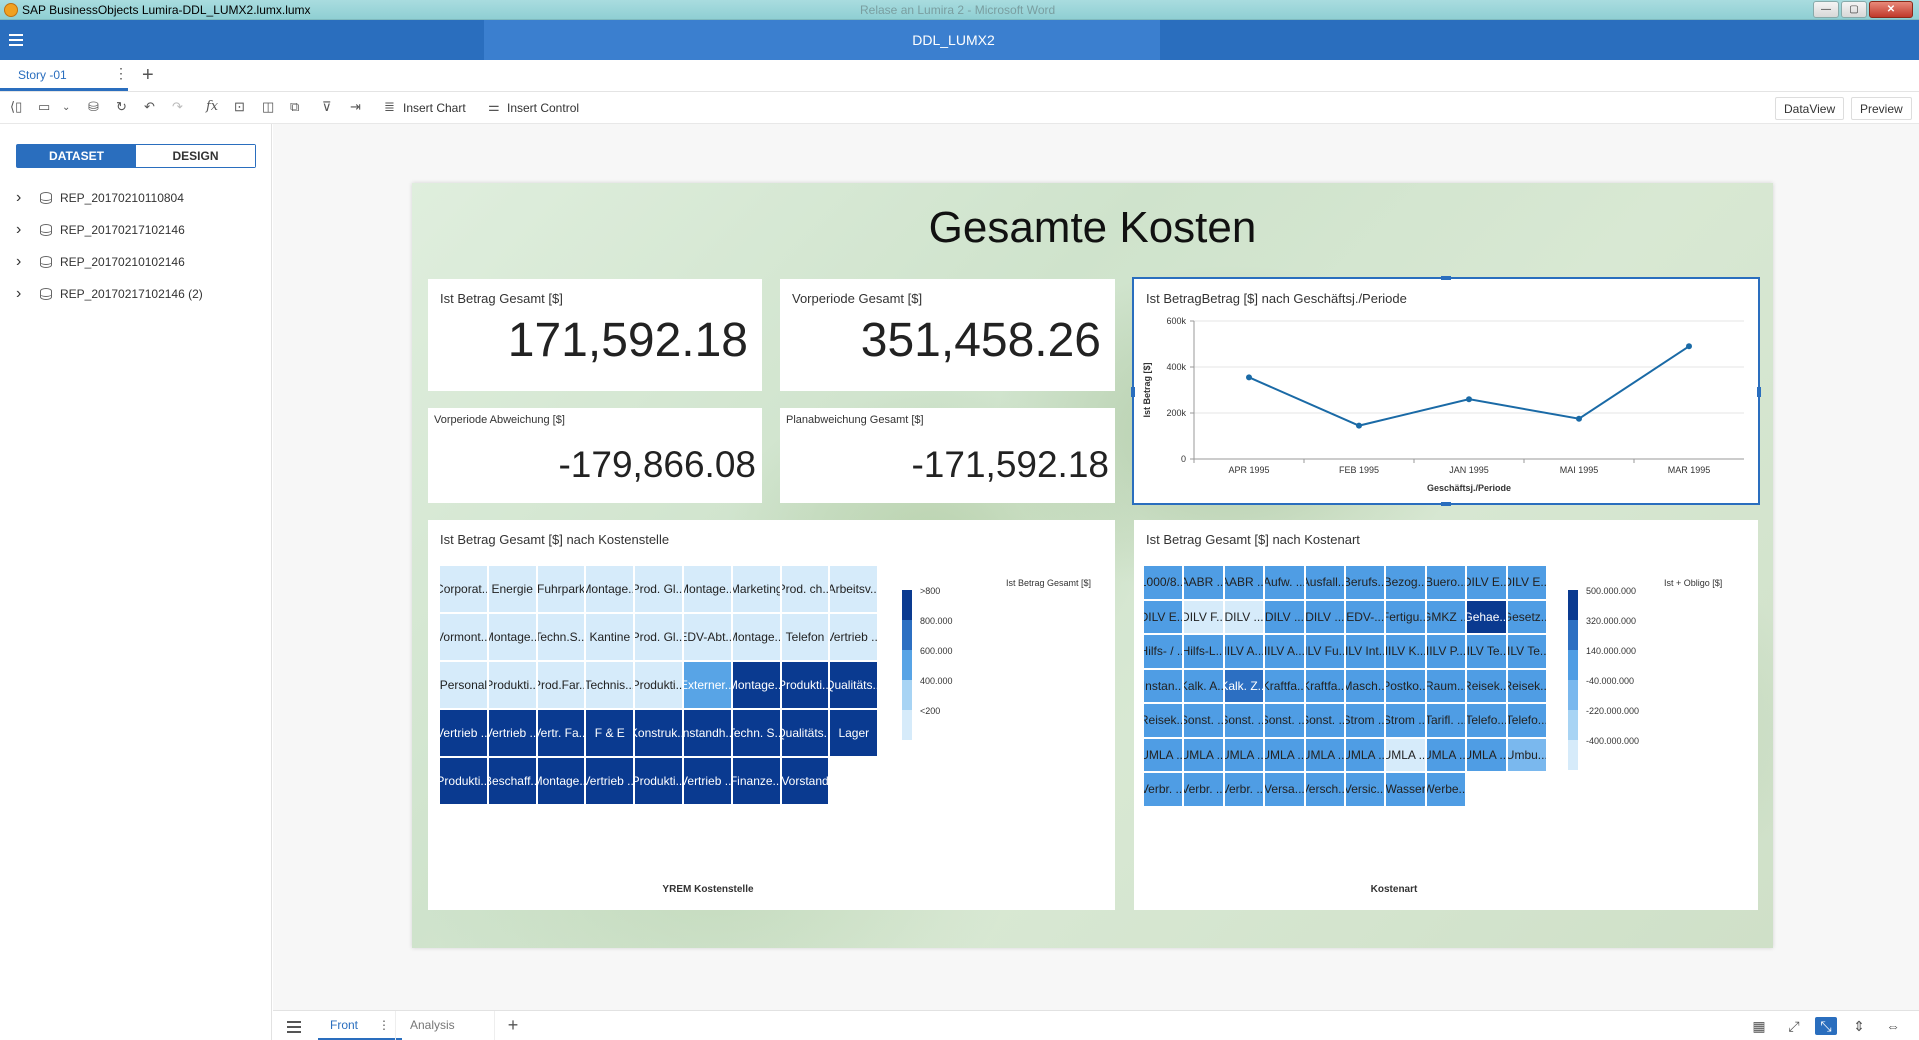  What do you see at coordinates (1446, 278) in the screenshot?
I see `resize-handle-top` at bounding box center [1446, 278].